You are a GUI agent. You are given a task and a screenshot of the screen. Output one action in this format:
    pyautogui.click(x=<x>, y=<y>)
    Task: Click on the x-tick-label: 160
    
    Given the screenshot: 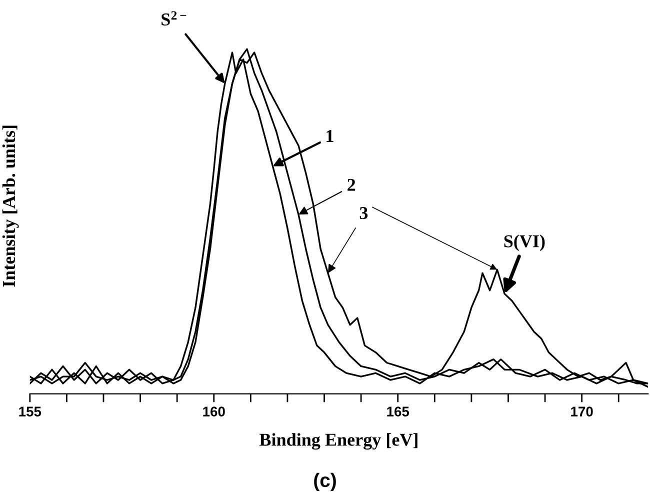 What is the action you would take?
    pyautogui.click(x=214, y=411)
    